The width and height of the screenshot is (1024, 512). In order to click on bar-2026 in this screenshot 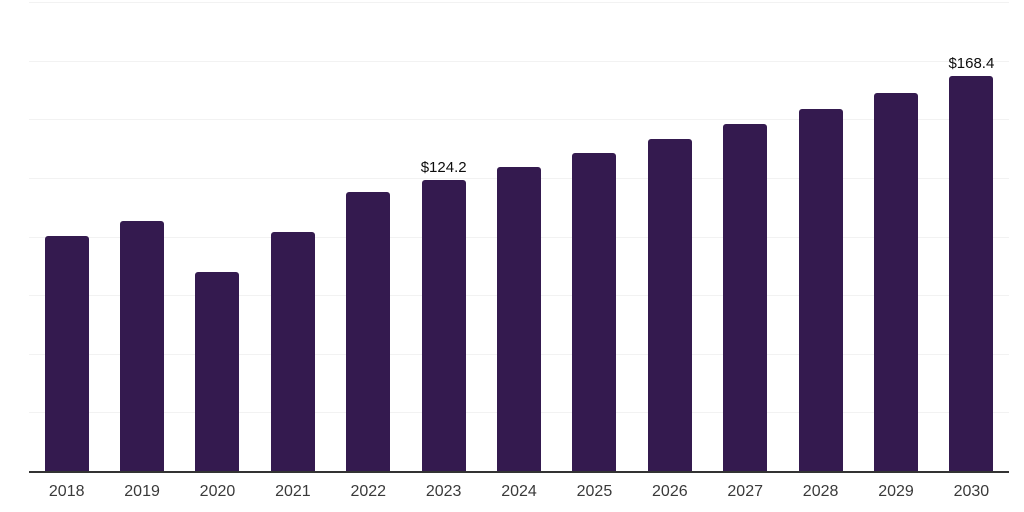, I will do `click(669, 305)`.